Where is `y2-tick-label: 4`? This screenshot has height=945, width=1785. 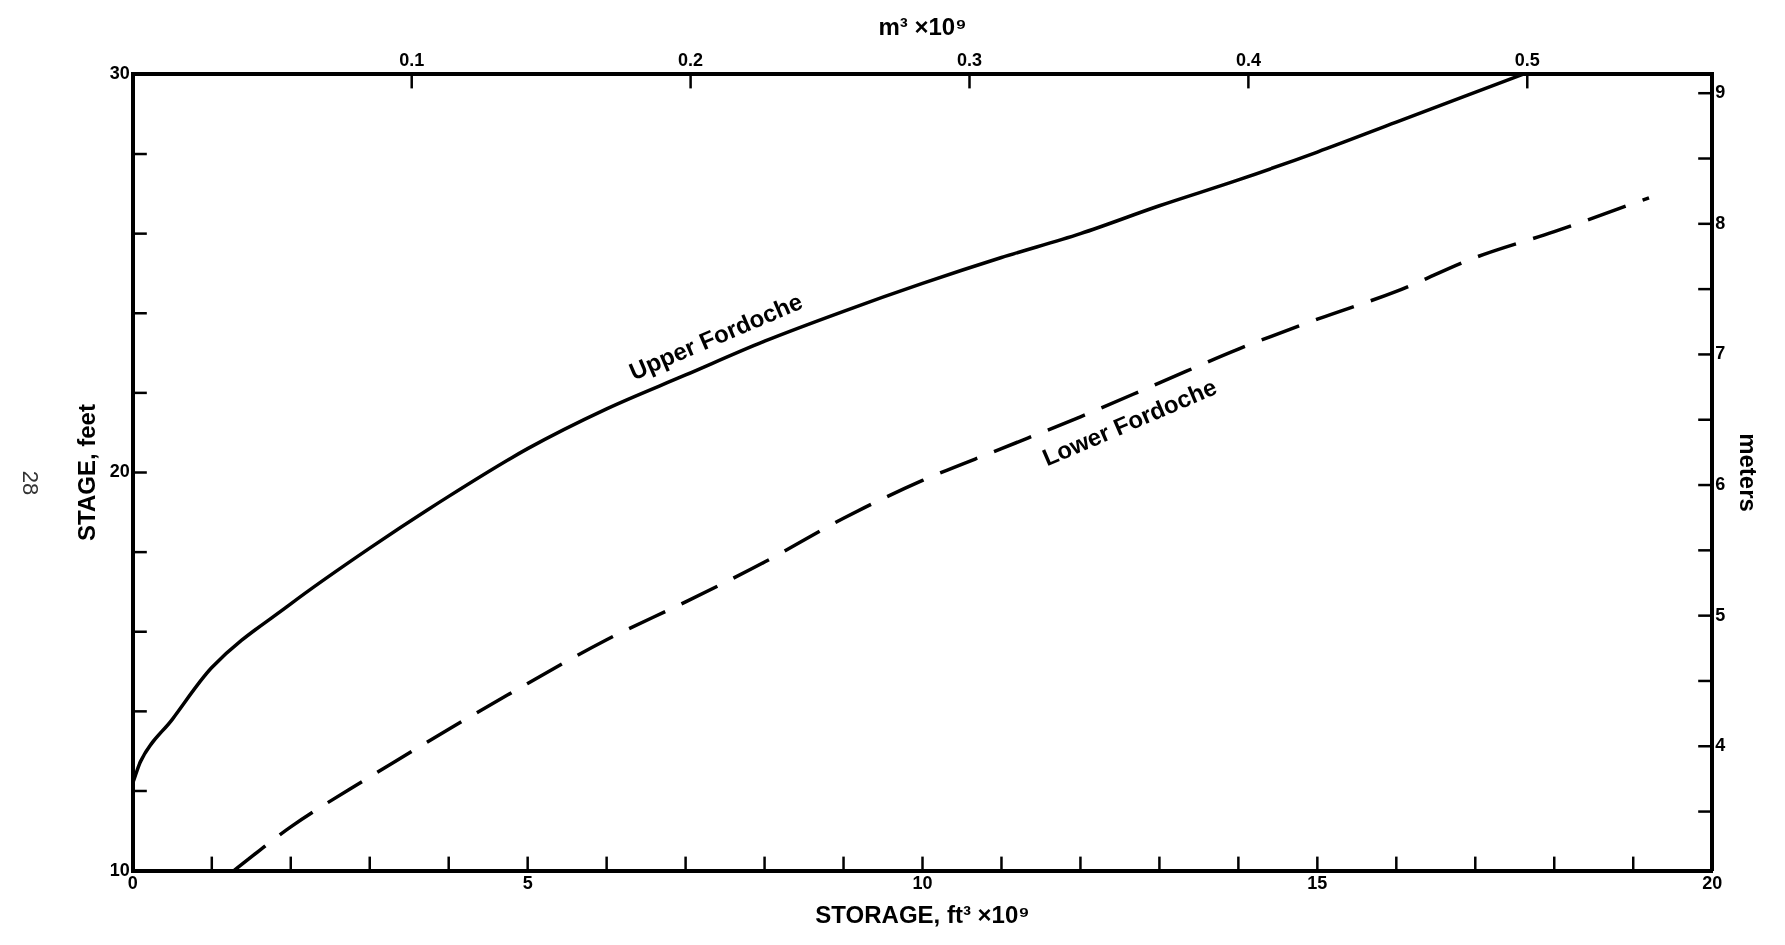
y2-tick-label: 4 is located at coordinates (1720, 745).